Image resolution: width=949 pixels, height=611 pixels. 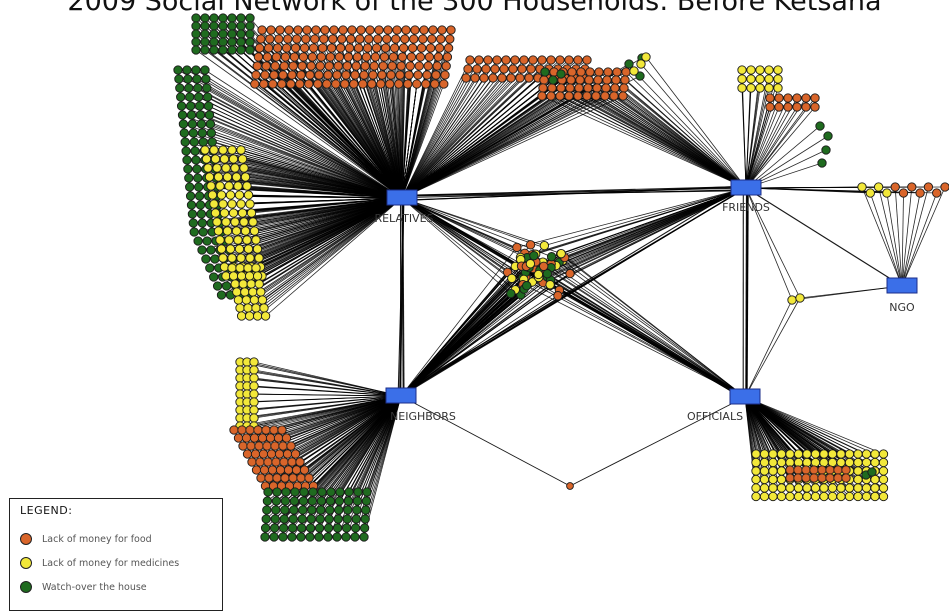 What do you see at coordinates (83, 587) in the screenshot?
I see `legend-item-watch: Watch-over the house` at bounding box center [83, 587].